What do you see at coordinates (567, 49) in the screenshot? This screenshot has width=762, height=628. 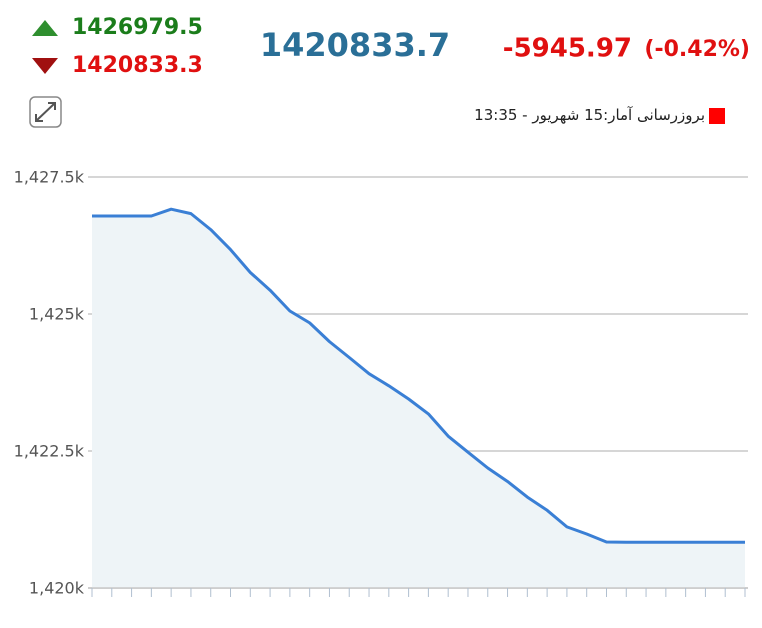 I see `change-value: -5945.97` at bounding box center [567, 49].